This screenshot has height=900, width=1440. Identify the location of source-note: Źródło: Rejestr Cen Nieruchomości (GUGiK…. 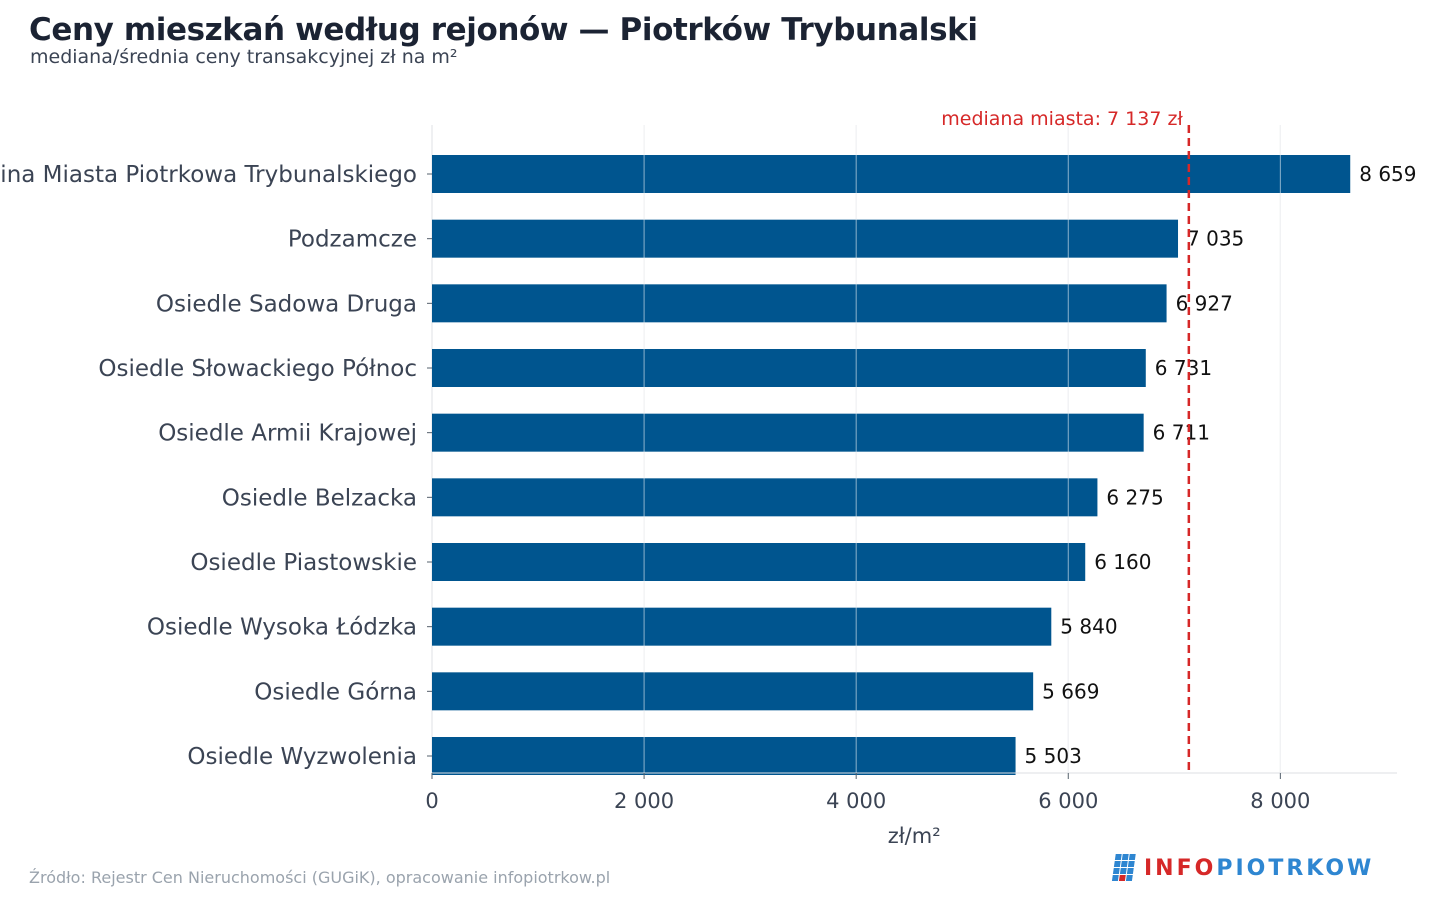
(320, 877).